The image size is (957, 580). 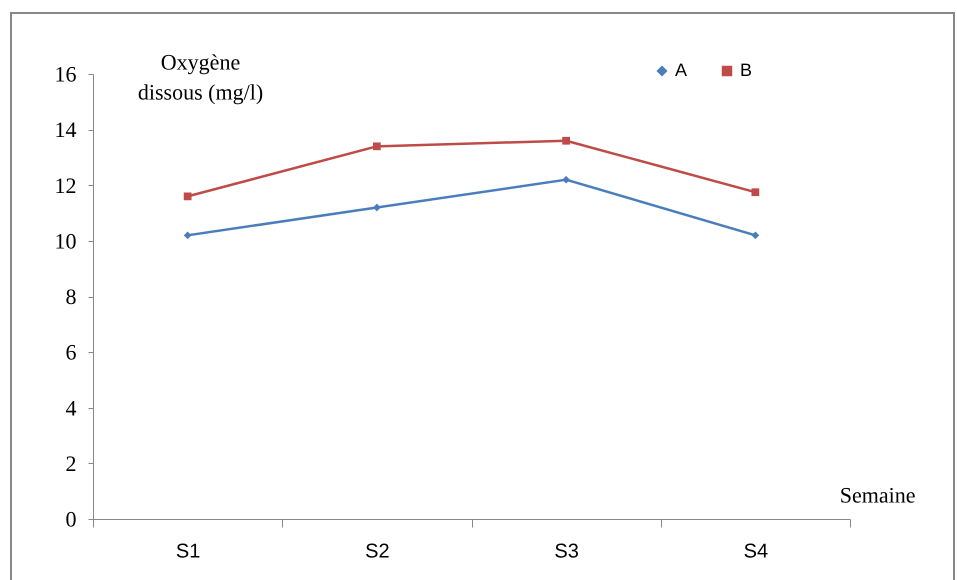 I want to click on legend-label: A, so click(x=681, y=70).